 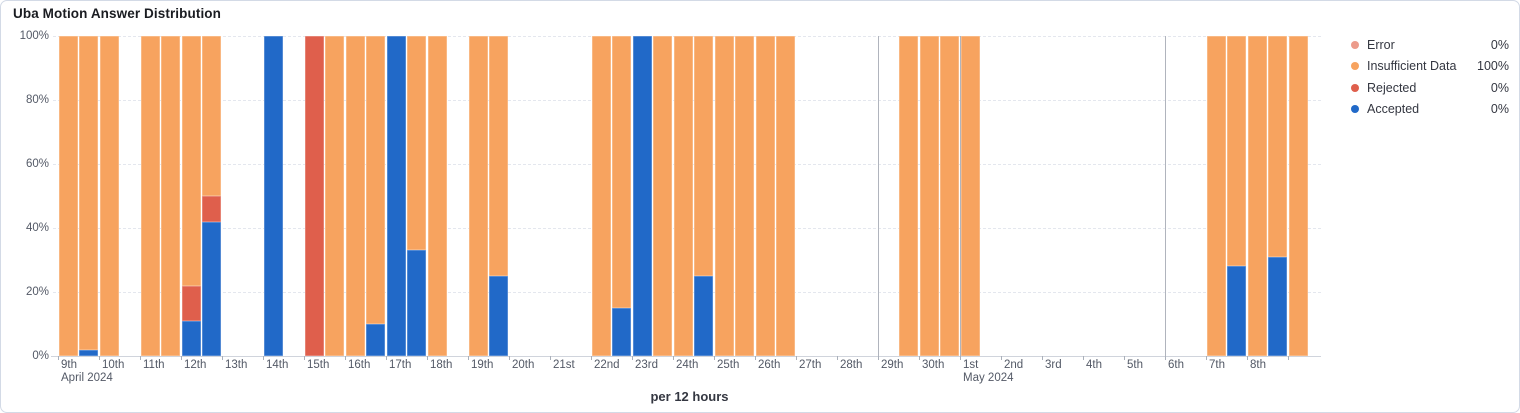 I want to click on x-axis-label: 23rd, so click(x=647, y=365).